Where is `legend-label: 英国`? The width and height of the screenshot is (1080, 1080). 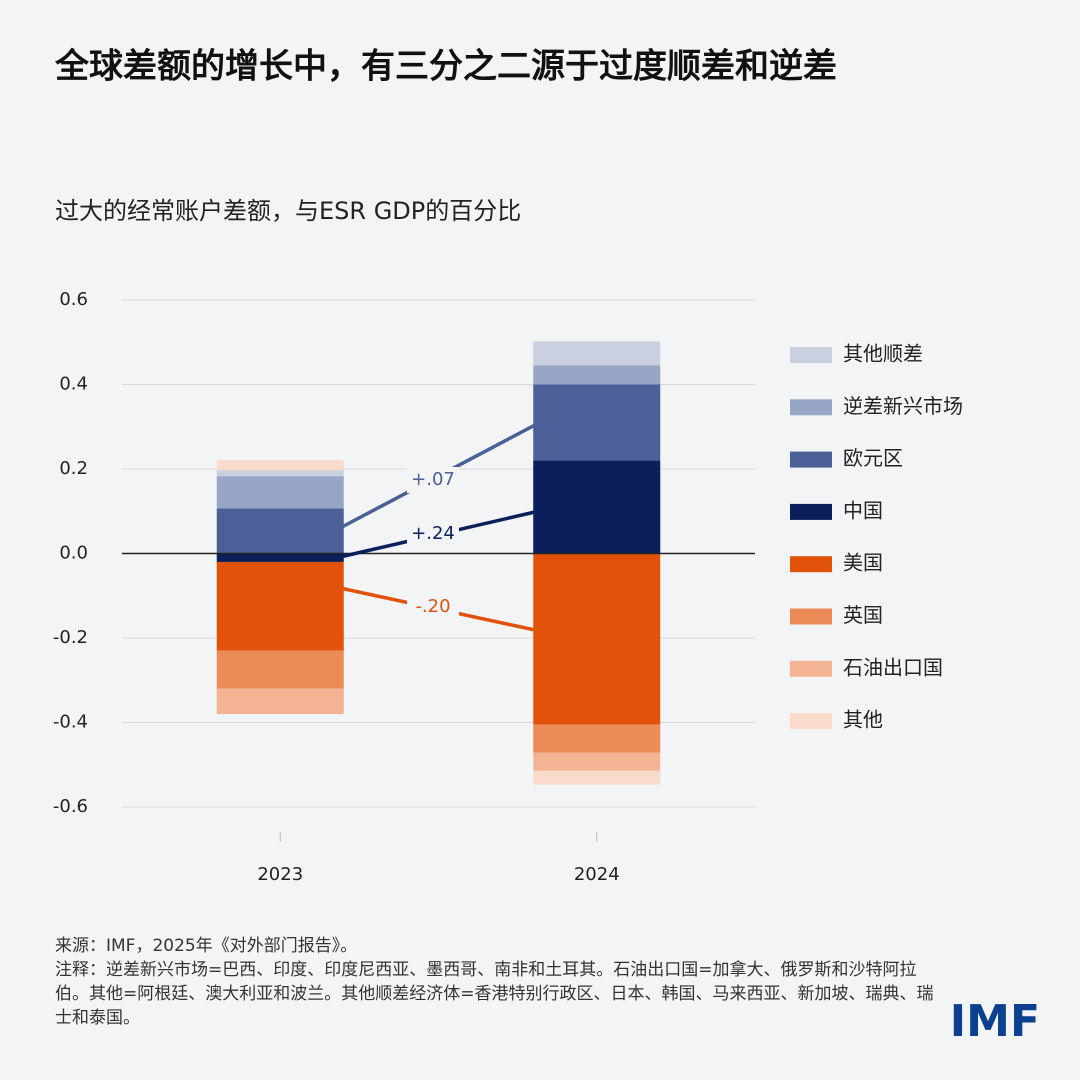 legend-label: 英国 is located at coordinates (863, 615).